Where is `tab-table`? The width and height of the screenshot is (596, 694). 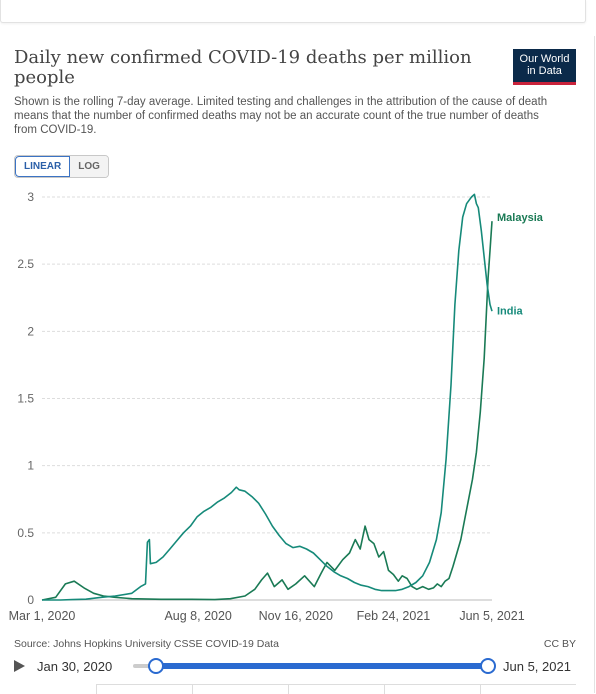
tab-table is located at coordinates (336, 689).